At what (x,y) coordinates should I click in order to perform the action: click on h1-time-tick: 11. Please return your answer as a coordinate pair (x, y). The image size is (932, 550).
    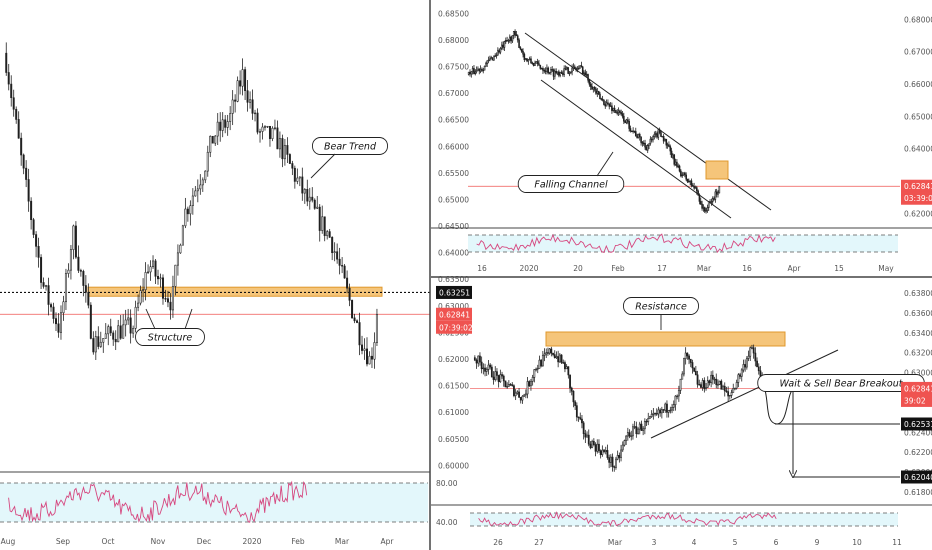
    Looking at the image, I should click on (897, 542).